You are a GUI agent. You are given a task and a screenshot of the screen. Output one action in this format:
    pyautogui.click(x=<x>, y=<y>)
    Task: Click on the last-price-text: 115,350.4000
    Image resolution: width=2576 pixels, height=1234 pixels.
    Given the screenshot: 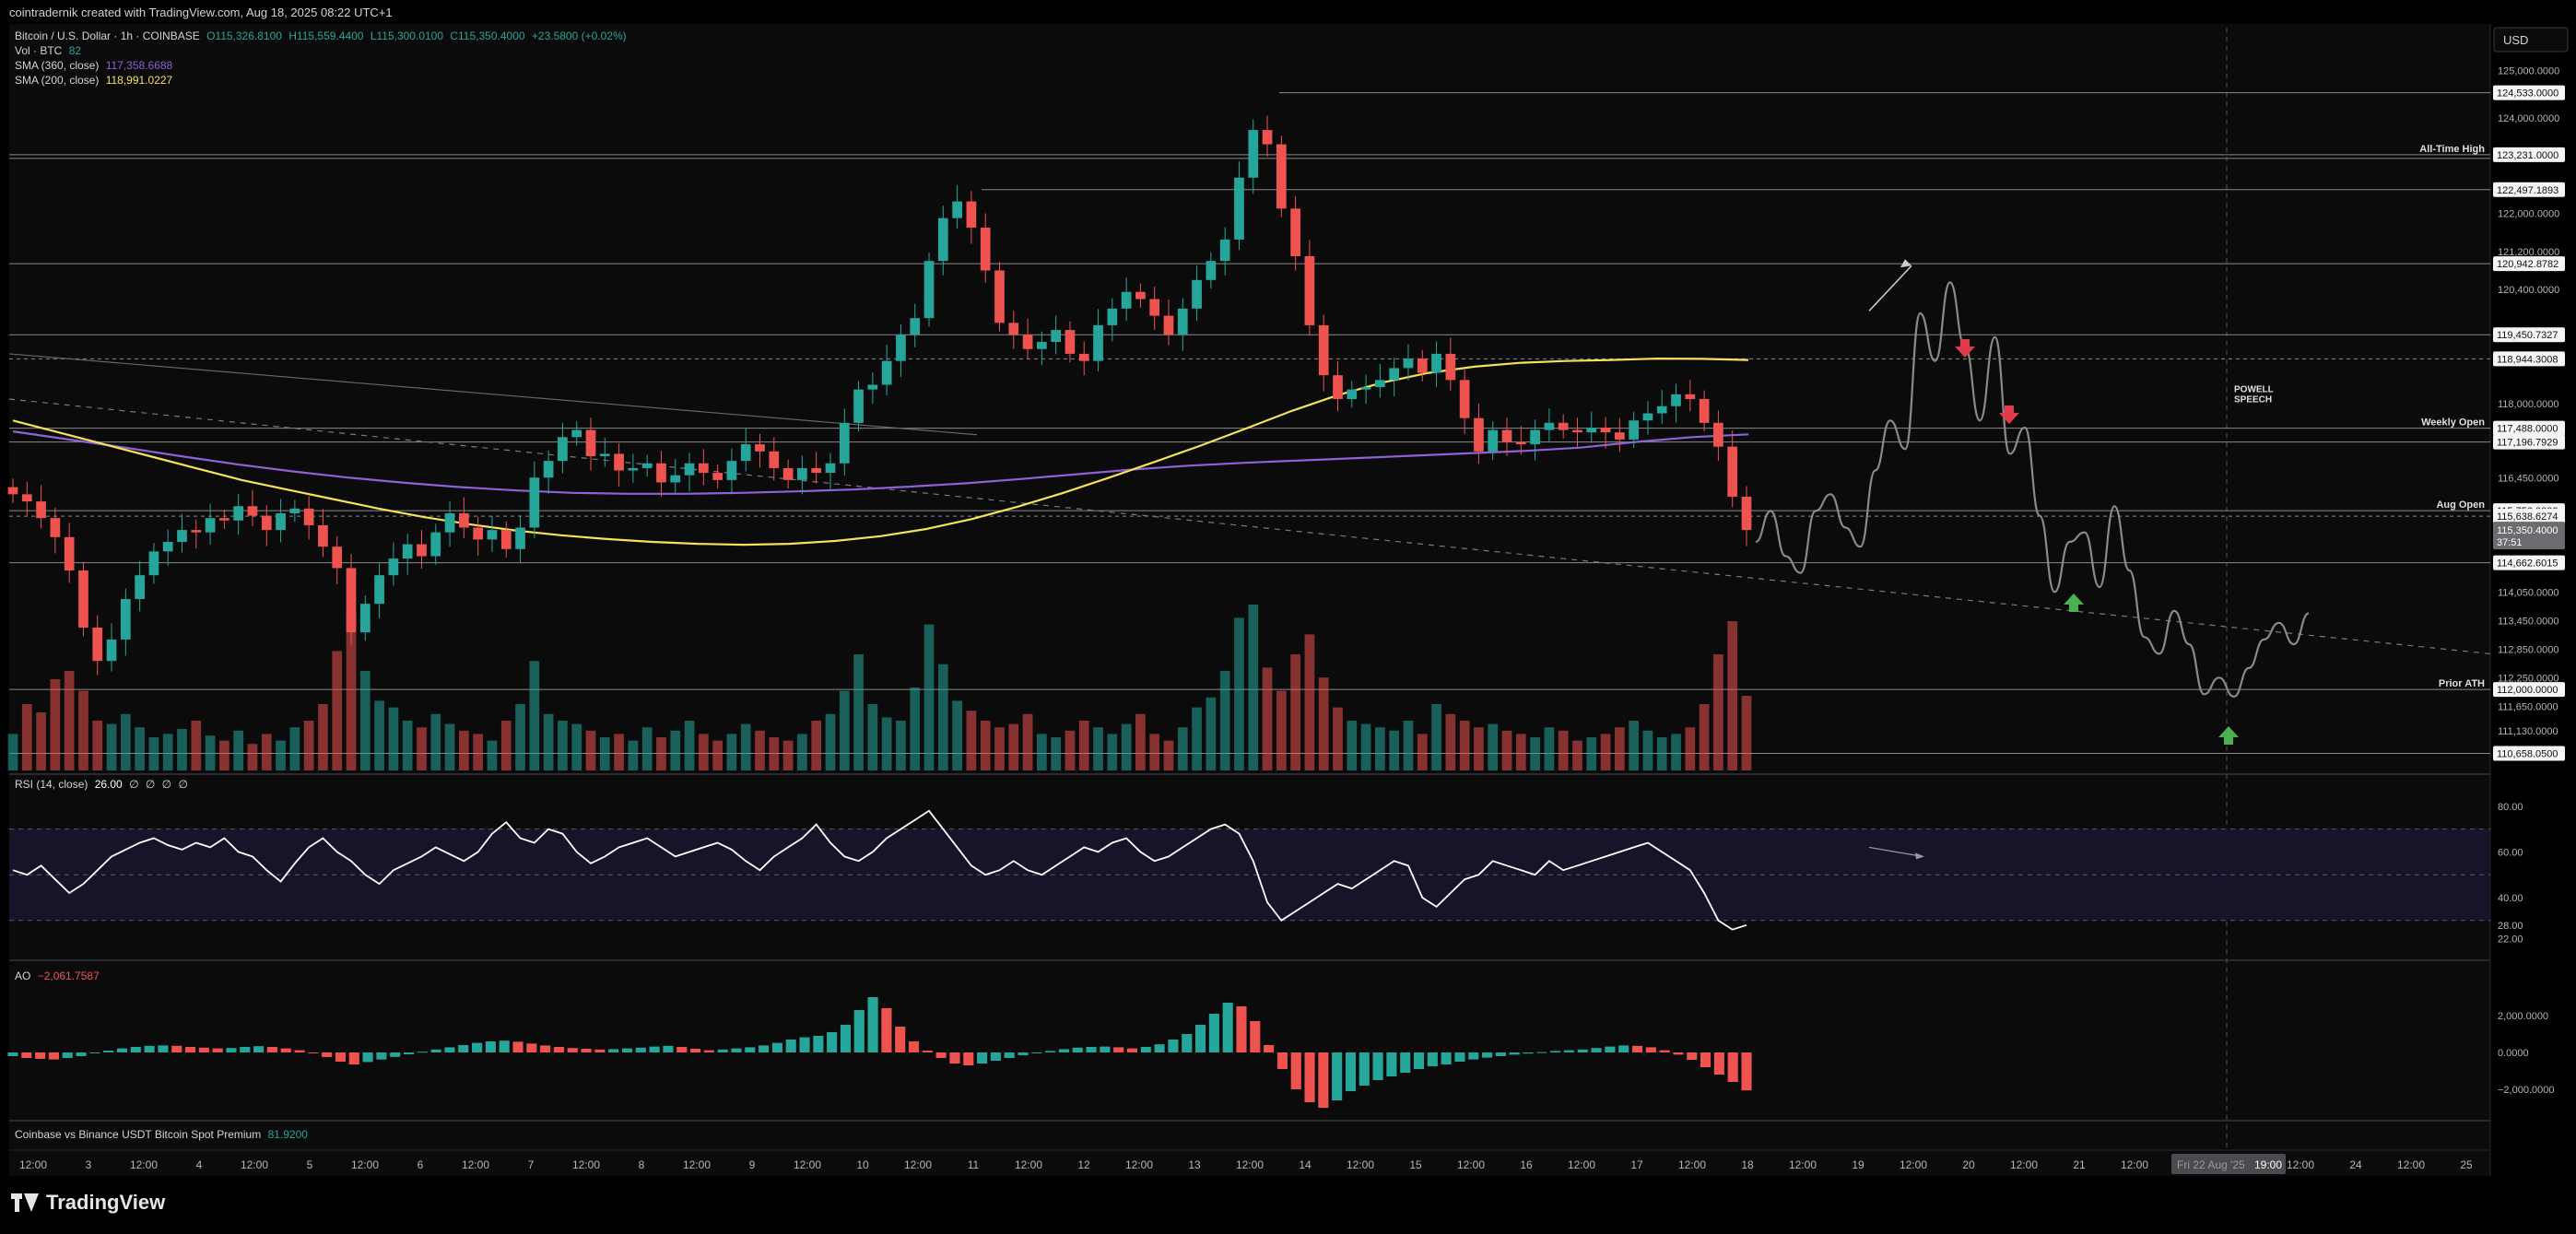 What is the action you would take?
    pyautogui.click(x=2527, y=530)
    